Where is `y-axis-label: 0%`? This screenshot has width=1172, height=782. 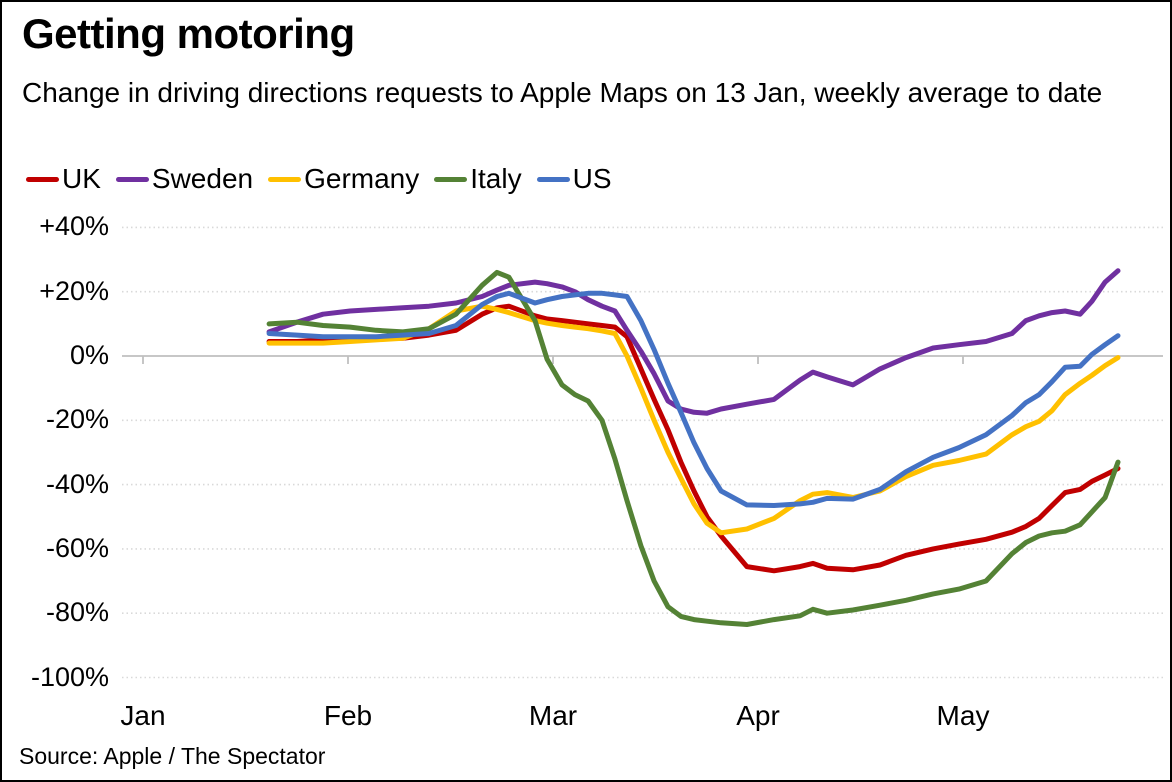
y-axis-label: 0% is located at coordinates (89, 355).